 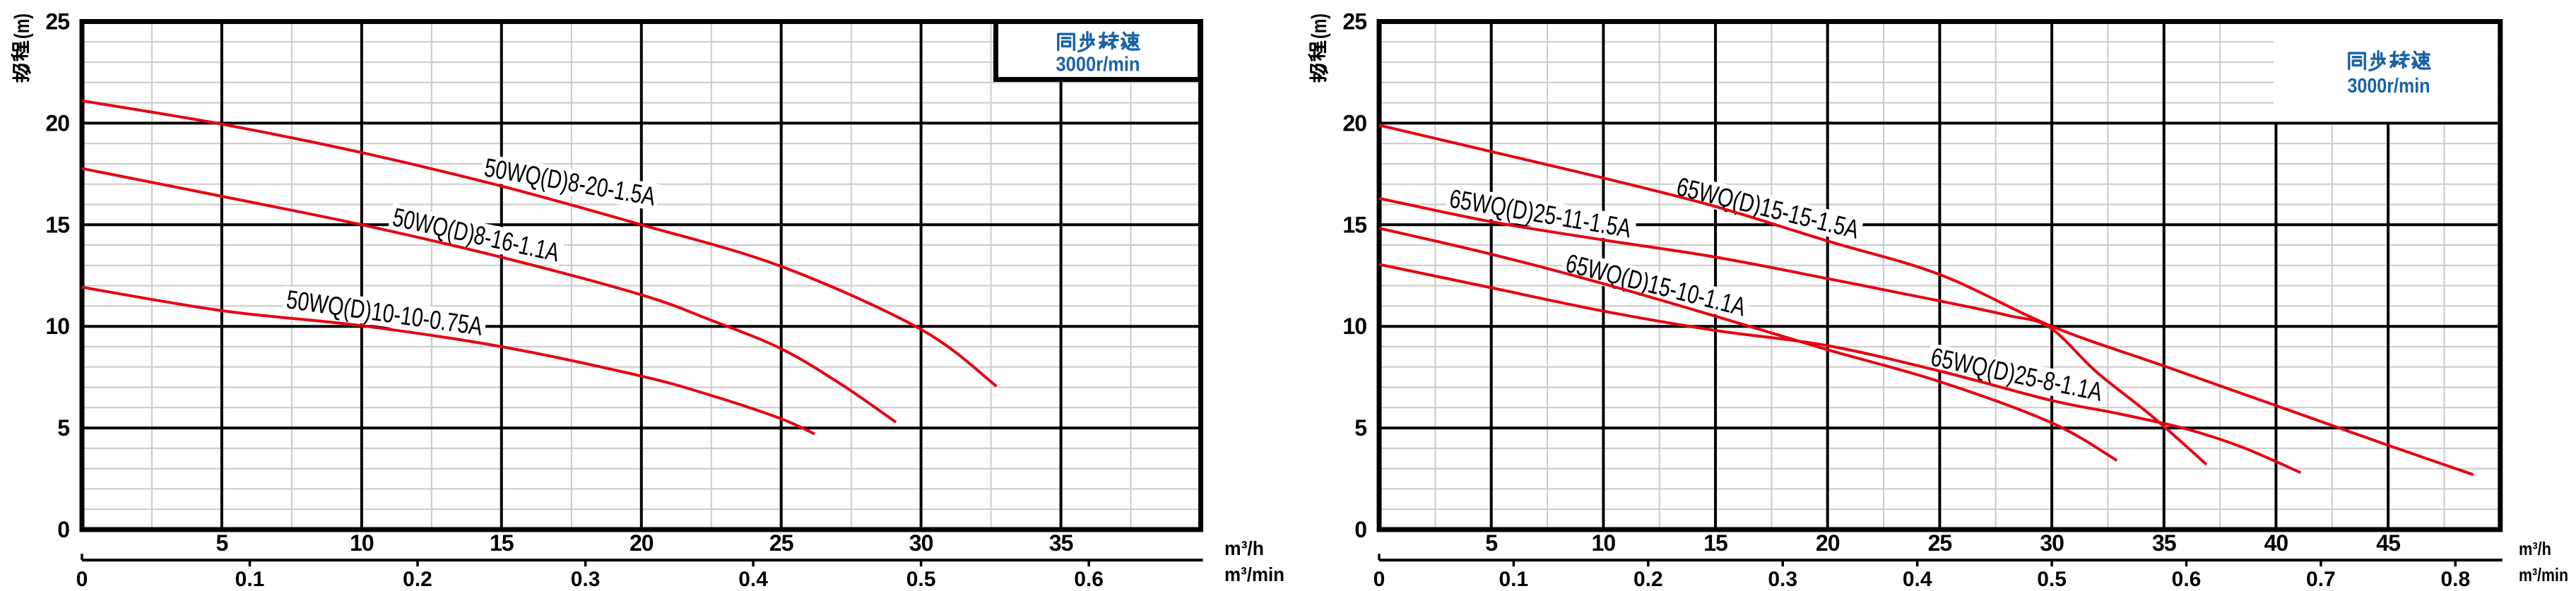 I want to click on svg-text: 0.7, so click(x=2321, y=579).